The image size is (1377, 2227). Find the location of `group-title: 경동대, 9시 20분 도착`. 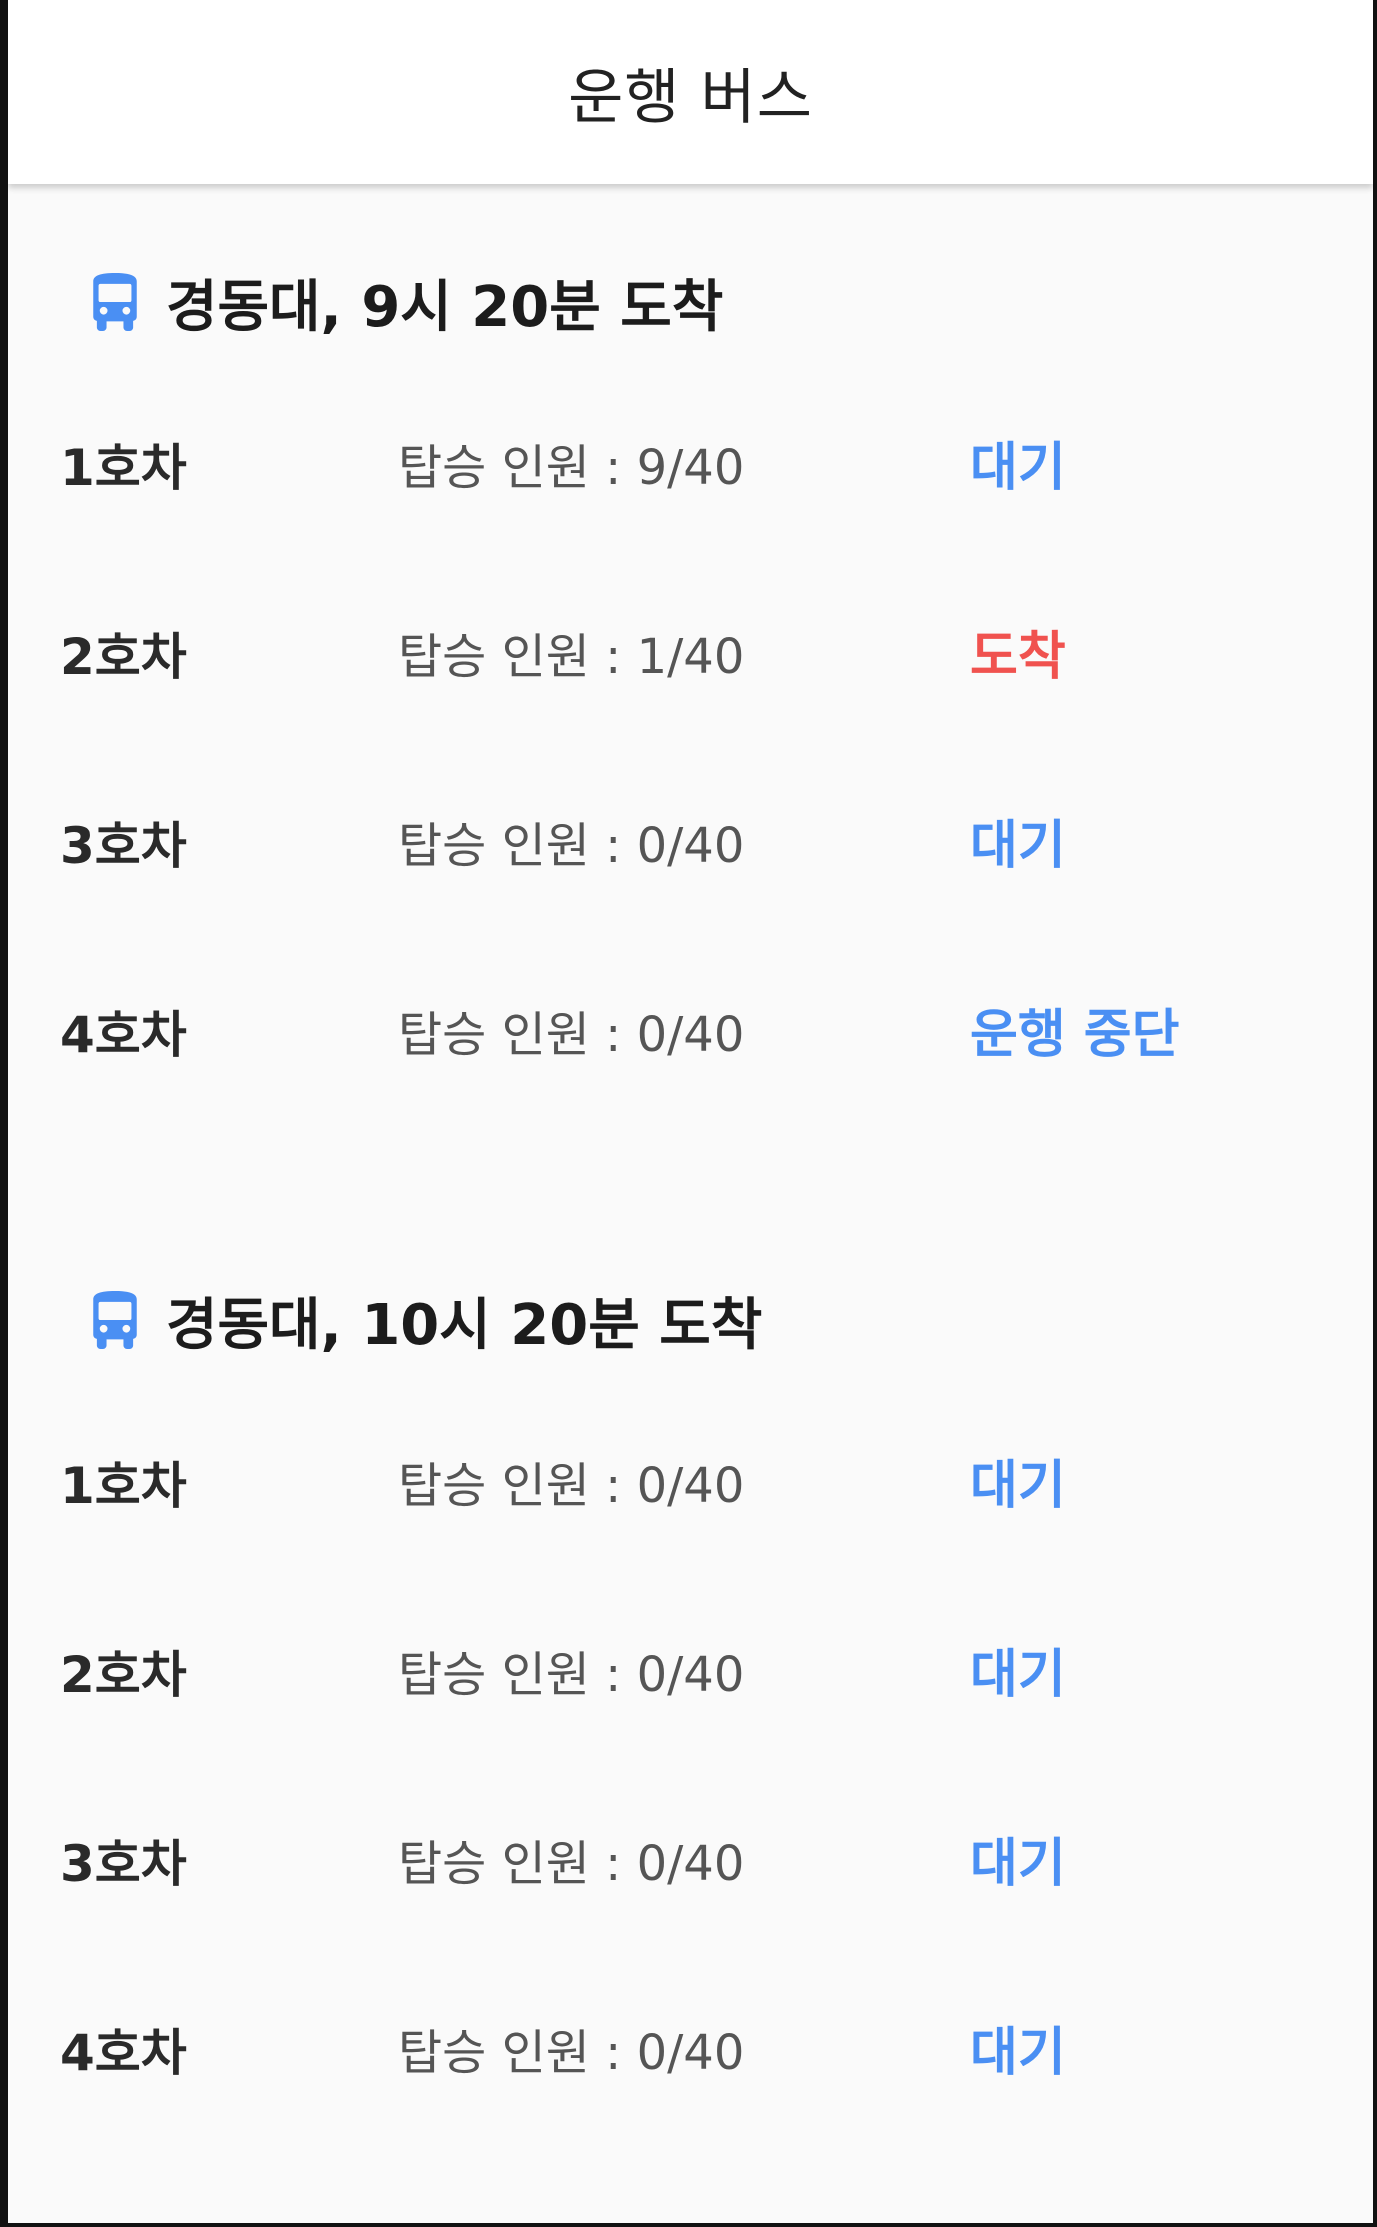

group-title: 경동대, 9시 20분 도착 is located at coordinates (445, 307).